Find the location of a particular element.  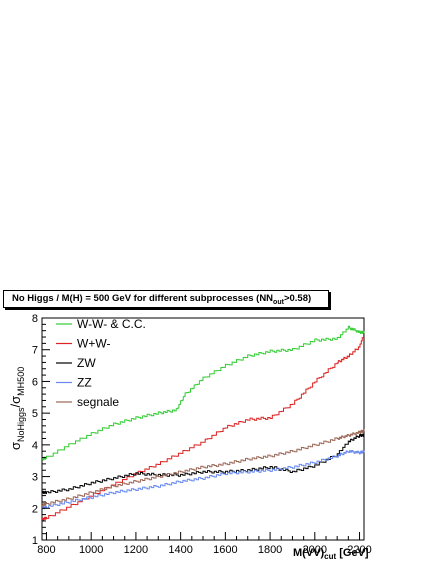

chart-title-sub: out is located at coordinates (278, 302).